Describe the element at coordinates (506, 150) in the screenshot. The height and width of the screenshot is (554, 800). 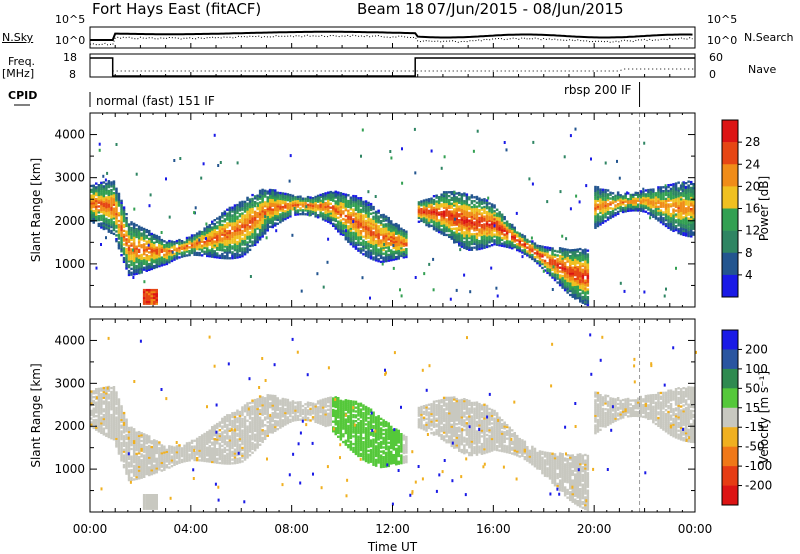
I see `scatter-echo` at that location.